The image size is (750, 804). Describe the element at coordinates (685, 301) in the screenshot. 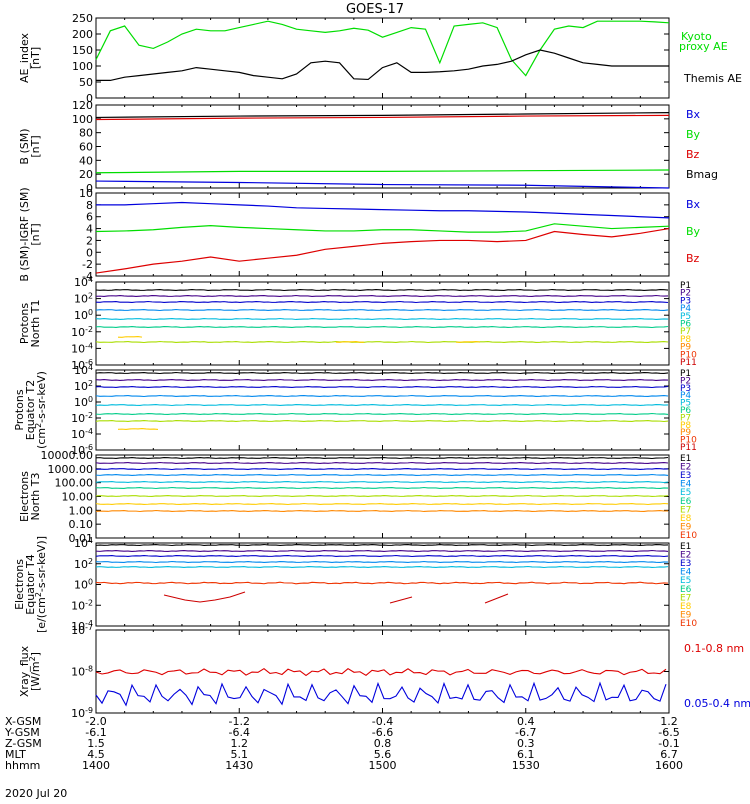

I see `channel-label: P3` at that location.